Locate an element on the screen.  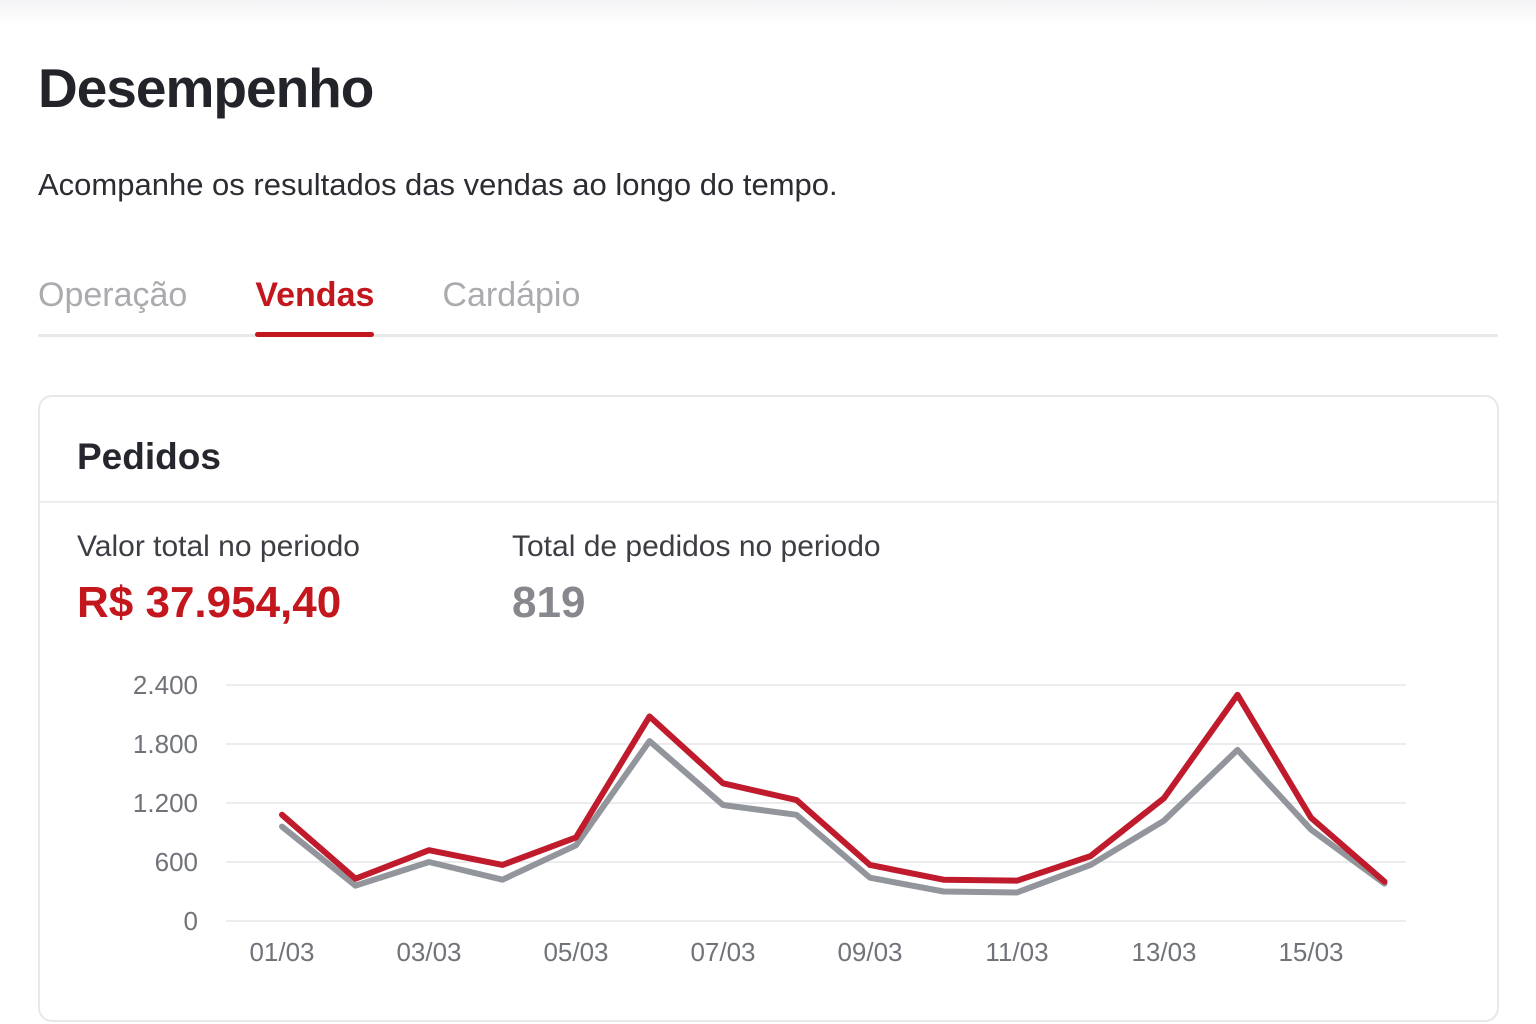
stat-total-orders: Total de pedidos no periodo 819 is located at coordinates (729, 579).